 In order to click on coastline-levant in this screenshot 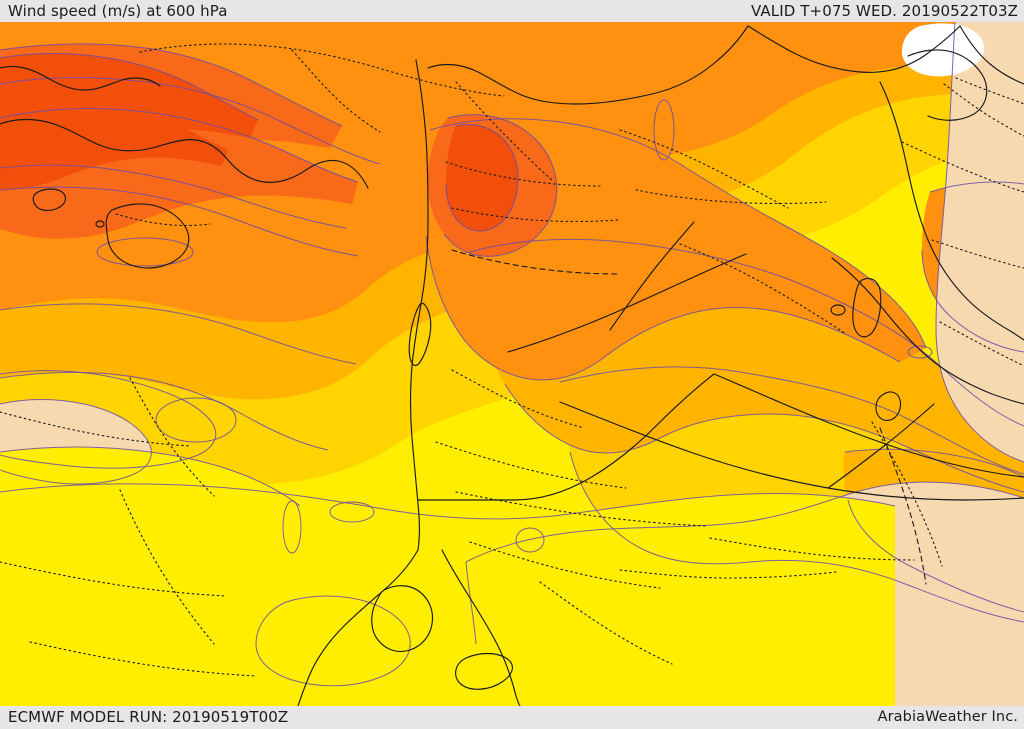, I will do `click(419, 305)`.